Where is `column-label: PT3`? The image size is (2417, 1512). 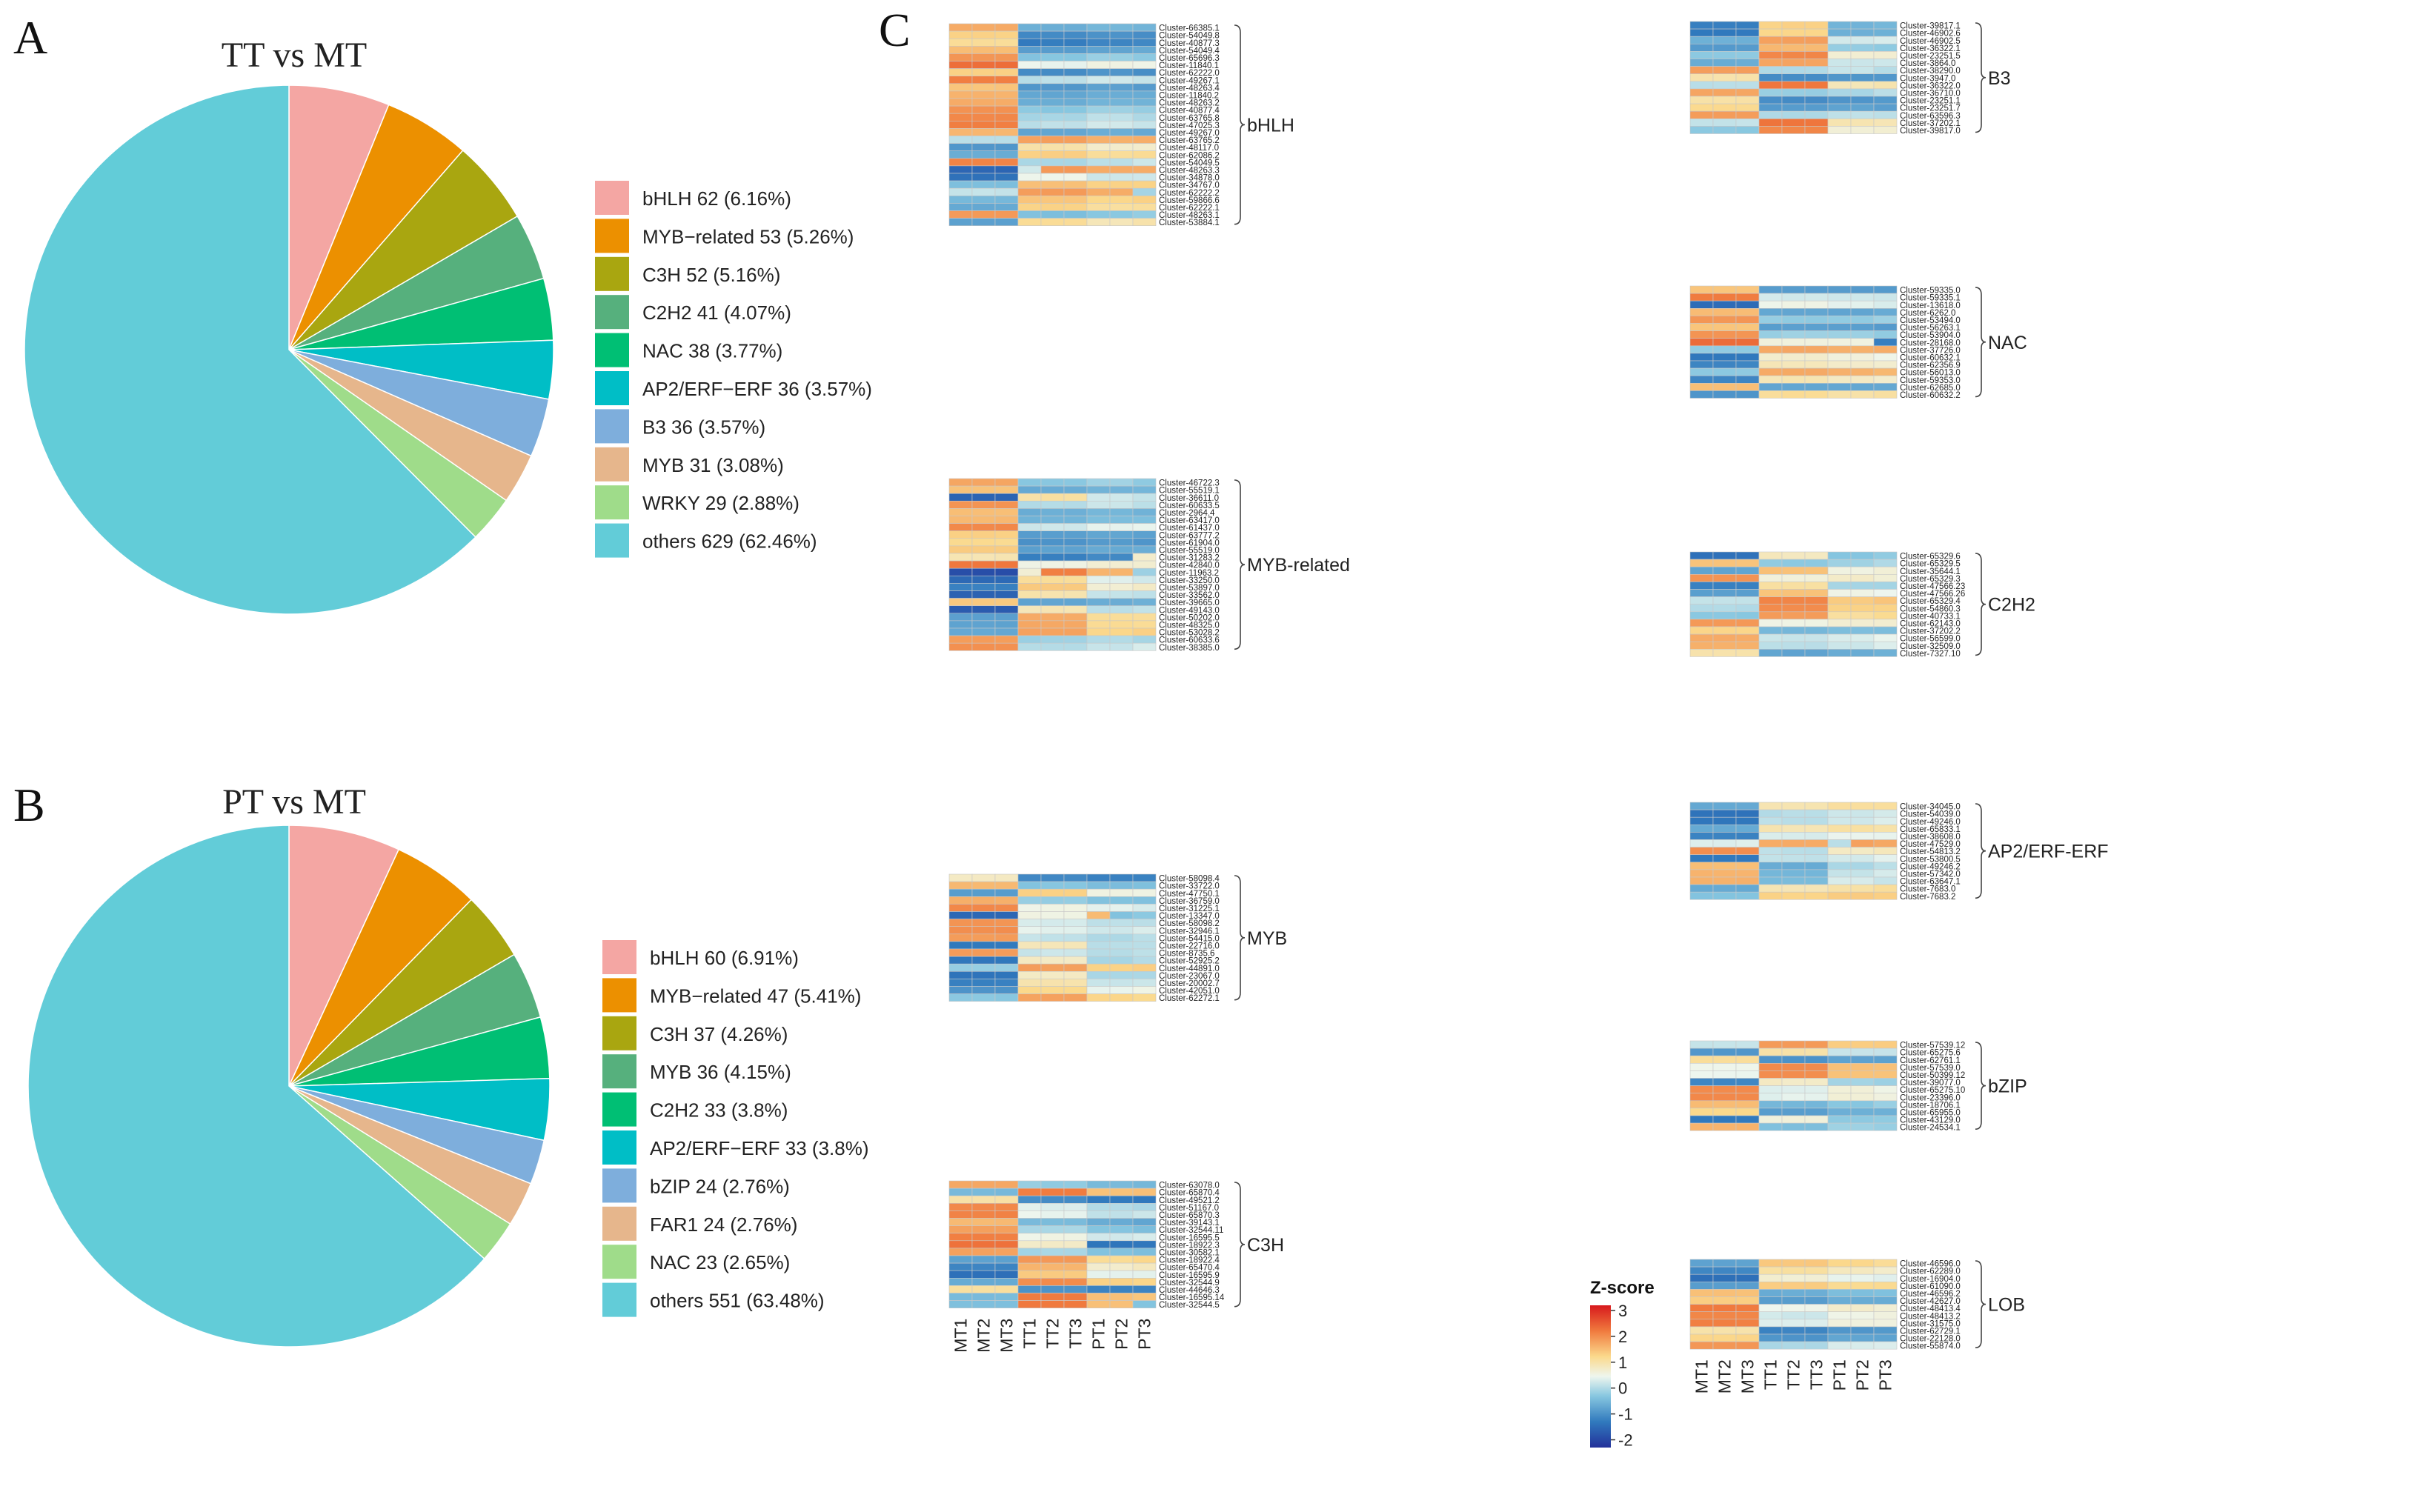
column-label: PT3 is located at coordinates (1144, 1335).